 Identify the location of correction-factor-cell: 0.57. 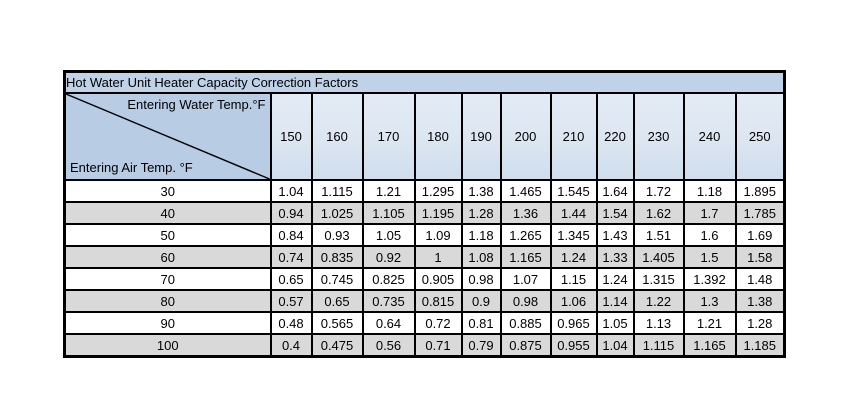
(291, 301).